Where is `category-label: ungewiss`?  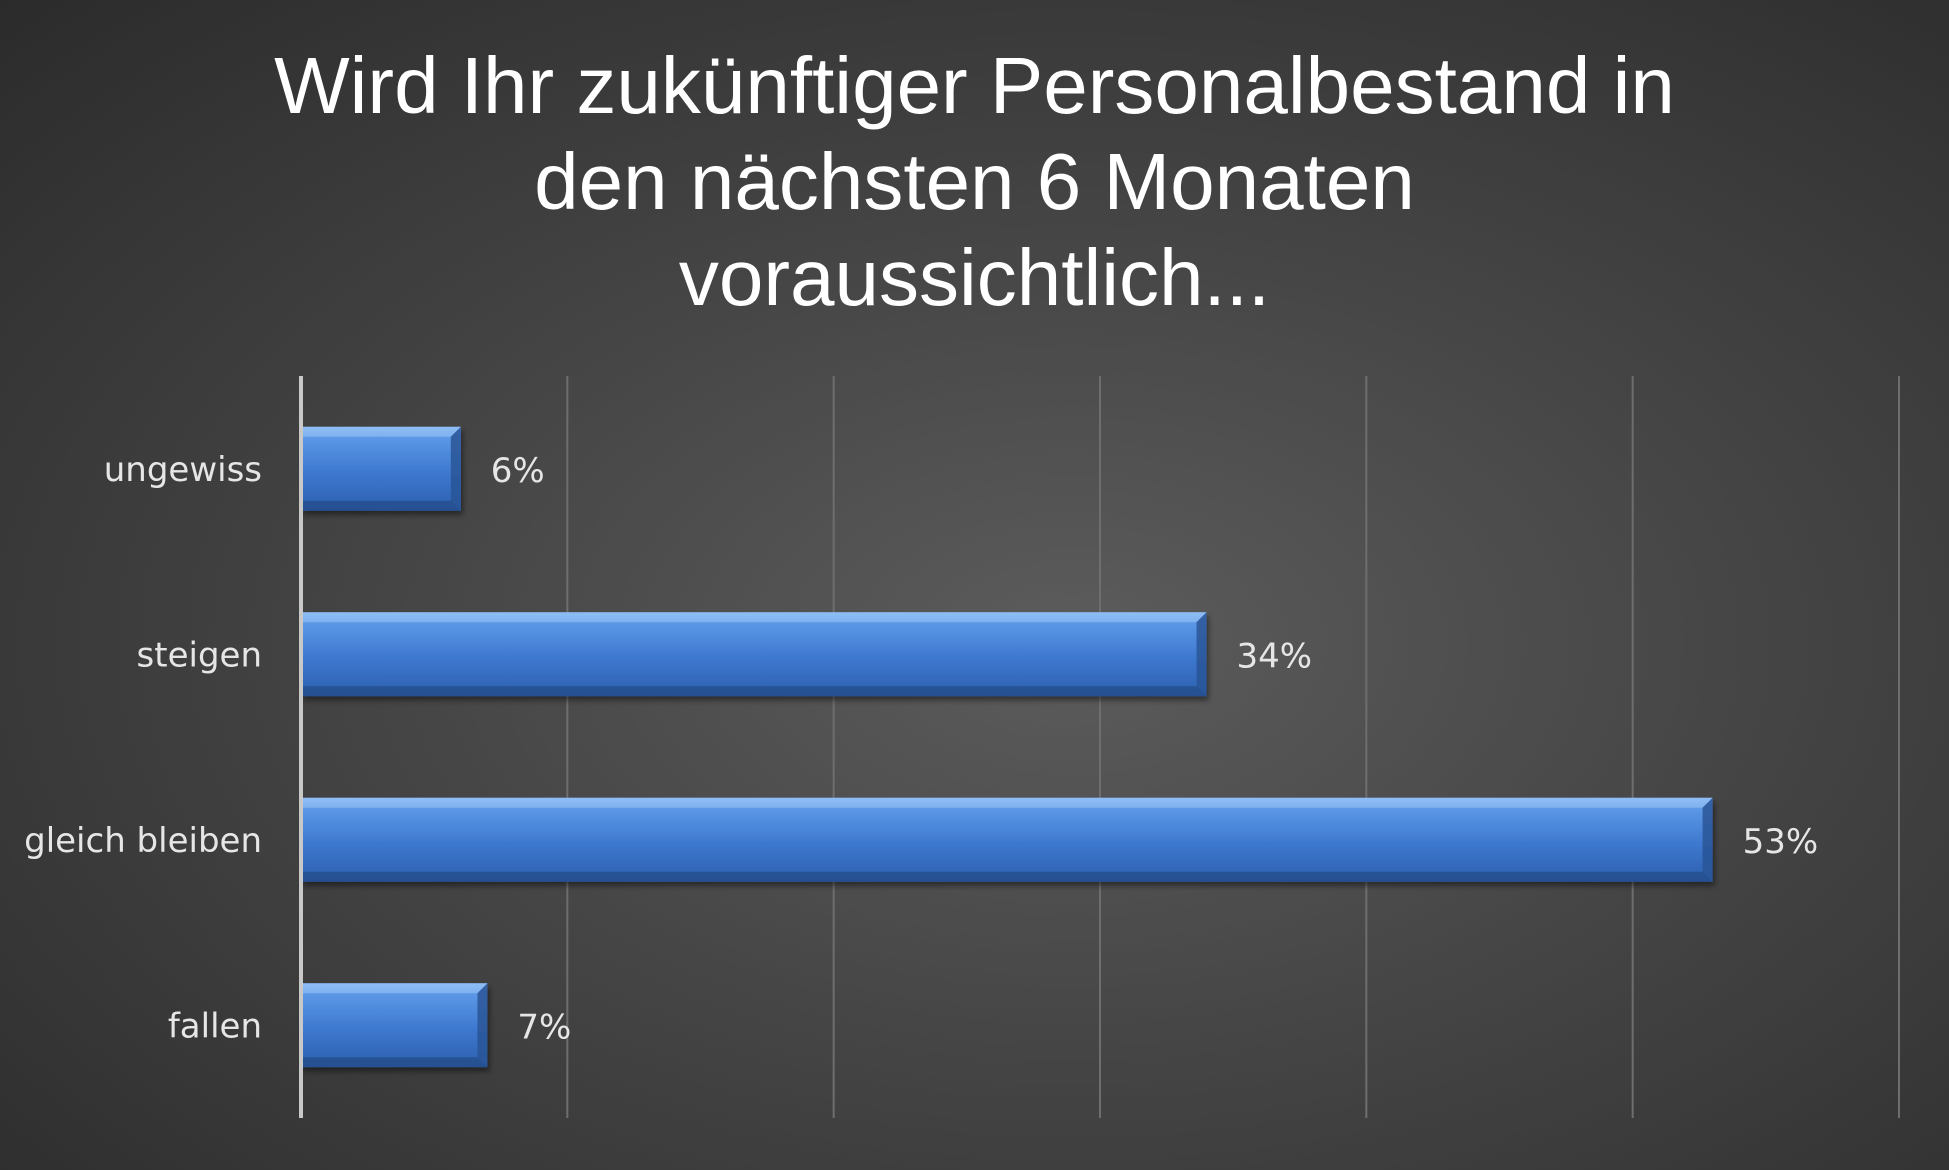
category-label: ungewiss is located at coordinates (183, 470).